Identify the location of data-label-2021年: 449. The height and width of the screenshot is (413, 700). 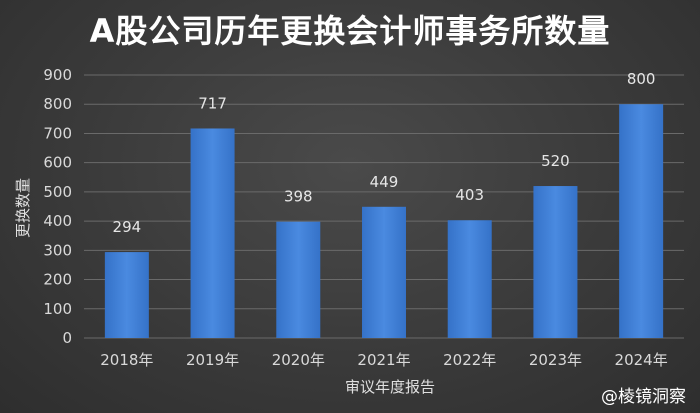
(384, 182).